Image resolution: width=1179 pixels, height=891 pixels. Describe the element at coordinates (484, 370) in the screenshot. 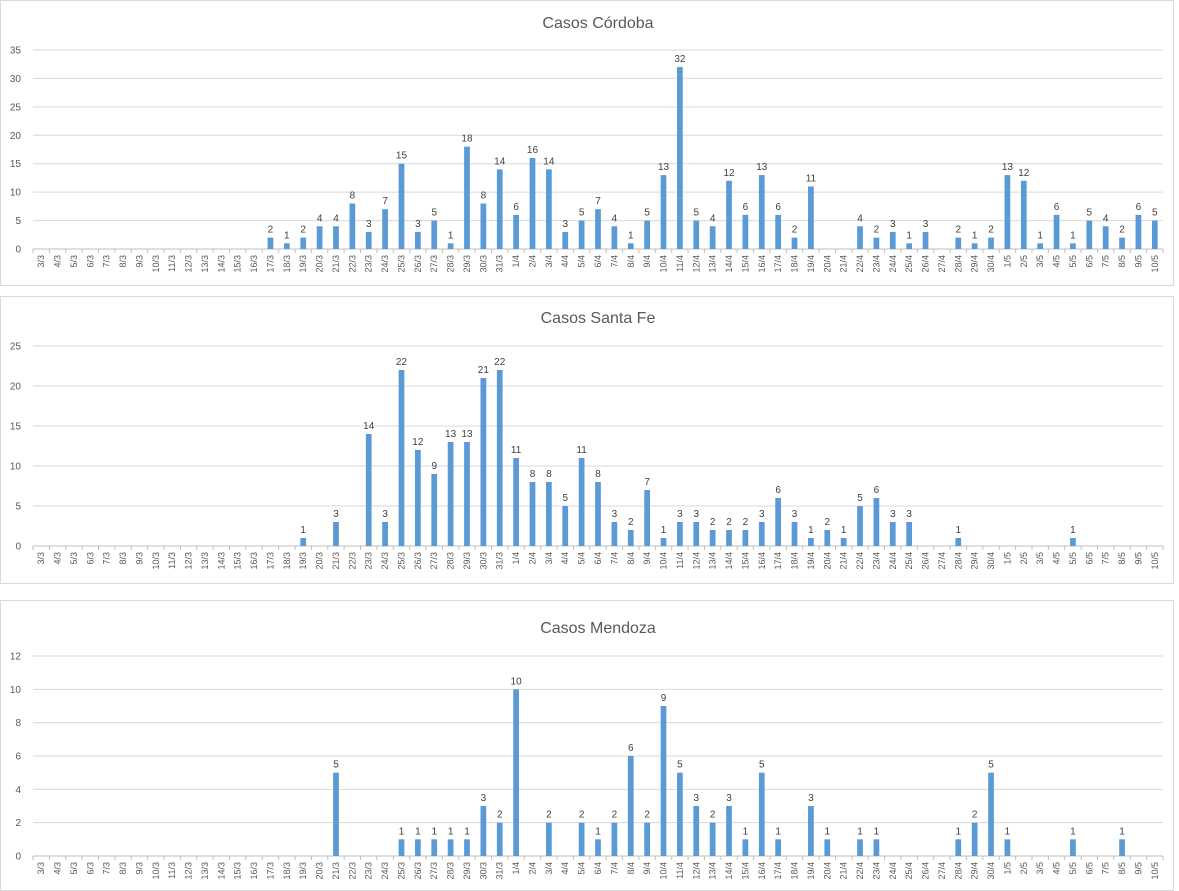

I see `data-label: 21` at that location.